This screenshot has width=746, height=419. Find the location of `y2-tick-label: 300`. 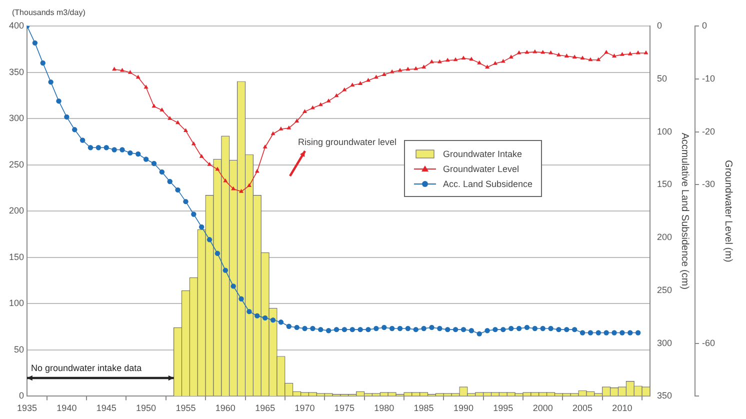

y2-tick-label: 300 is located at coordinates (664, 343).